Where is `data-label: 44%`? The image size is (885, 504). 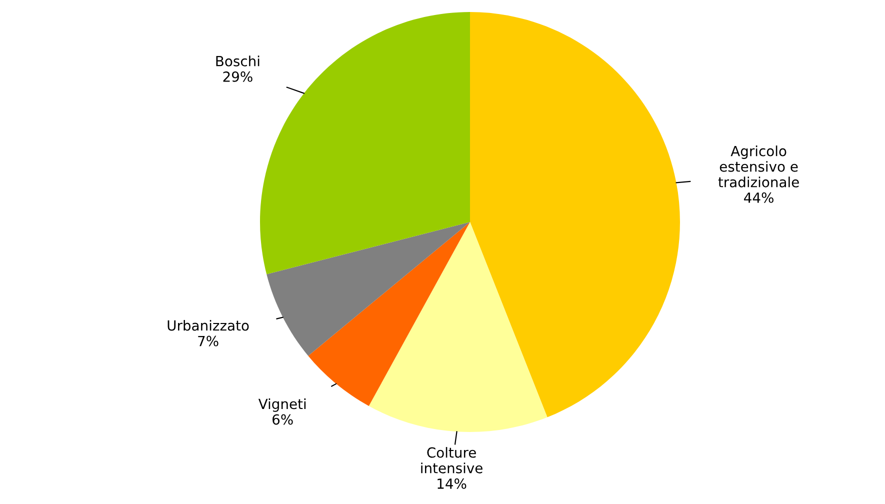
data-label: 44% is located at coordinates (759, 197).